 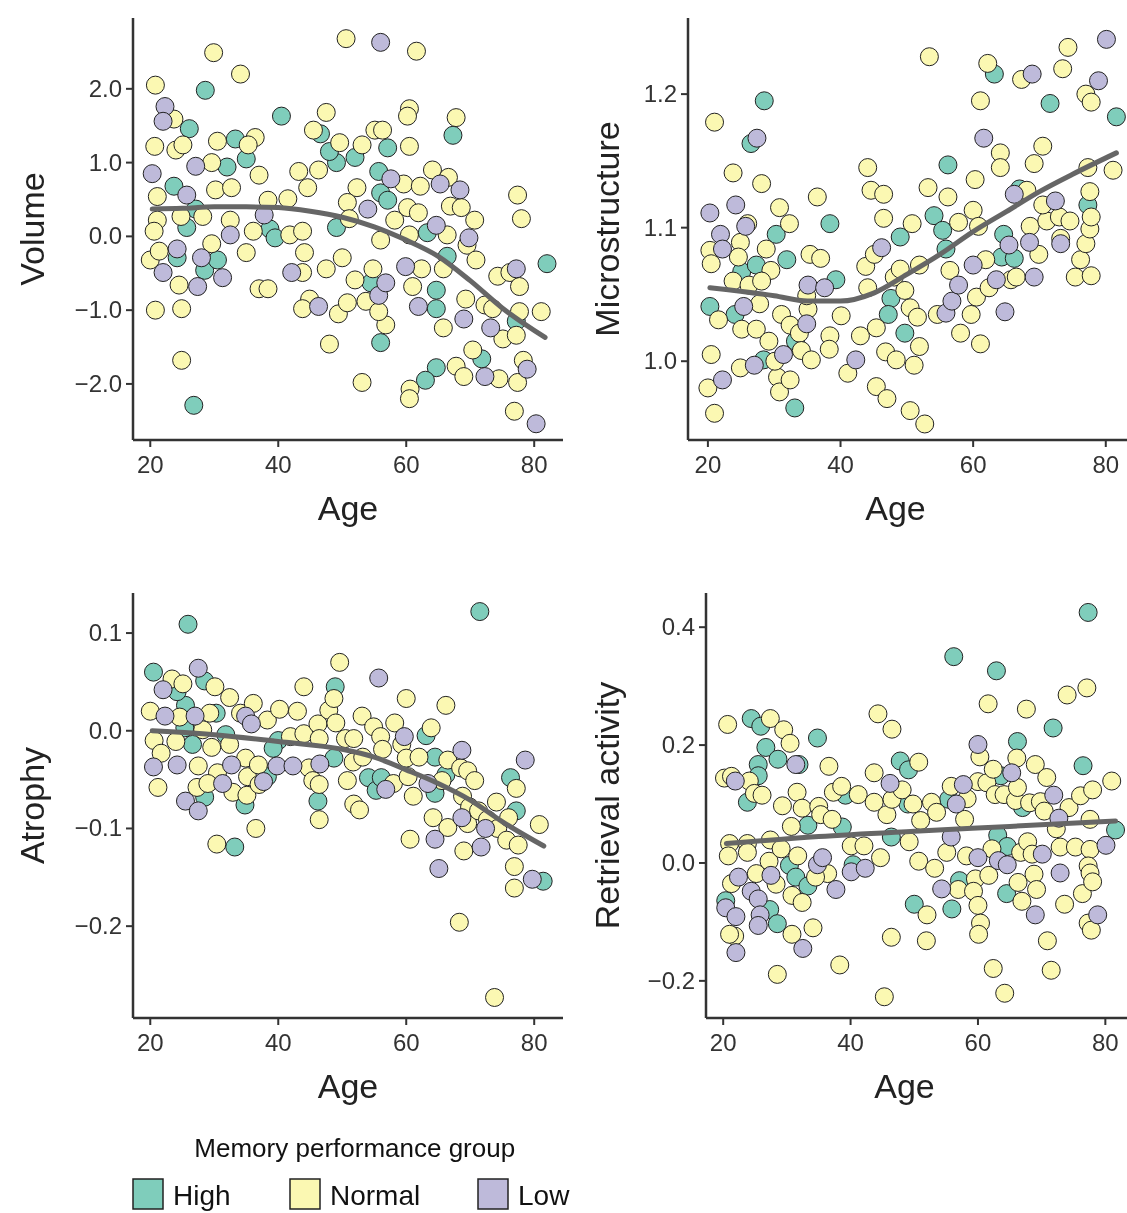 I want to click on y-axis-title: Retrieval activity, so click(x=607, y=805).